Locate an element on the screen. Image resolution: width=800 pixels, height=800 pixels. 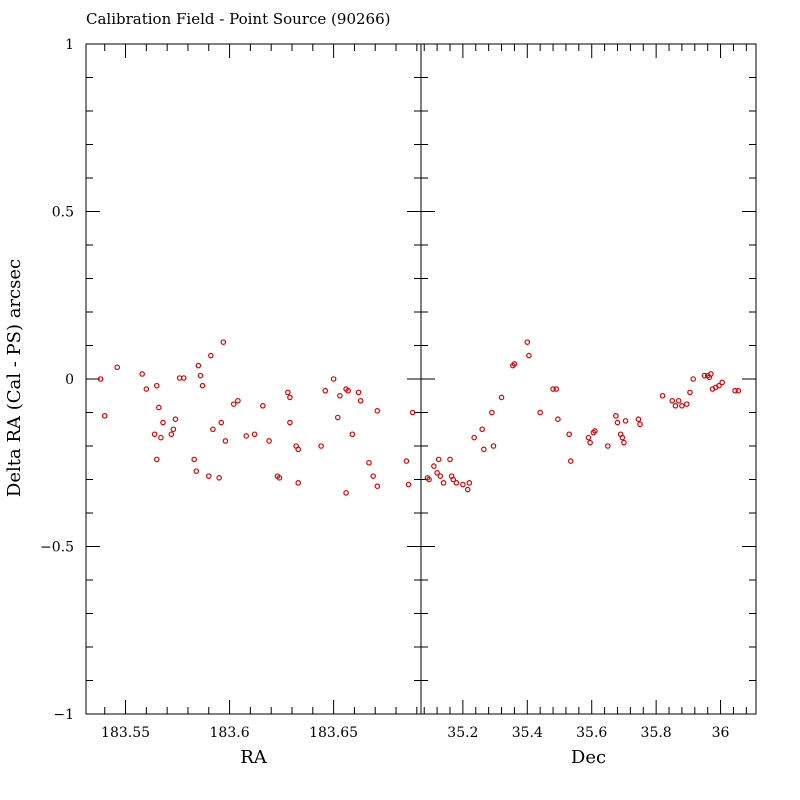
y-axis-label: Delta RA (Cal - PS) arcsec is located at coordinates (14, 378).